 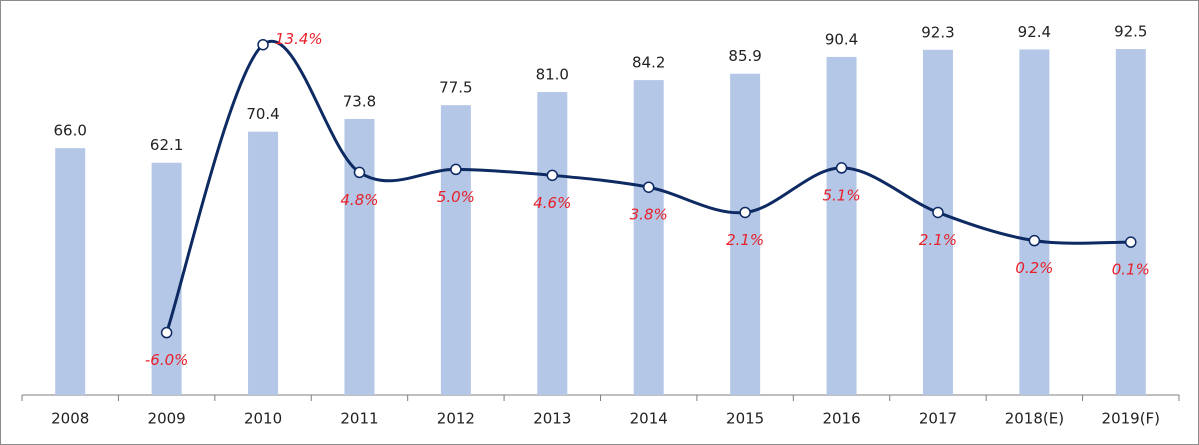 I want to click on line-label: 0.2%, so click(x=1034, y=268).